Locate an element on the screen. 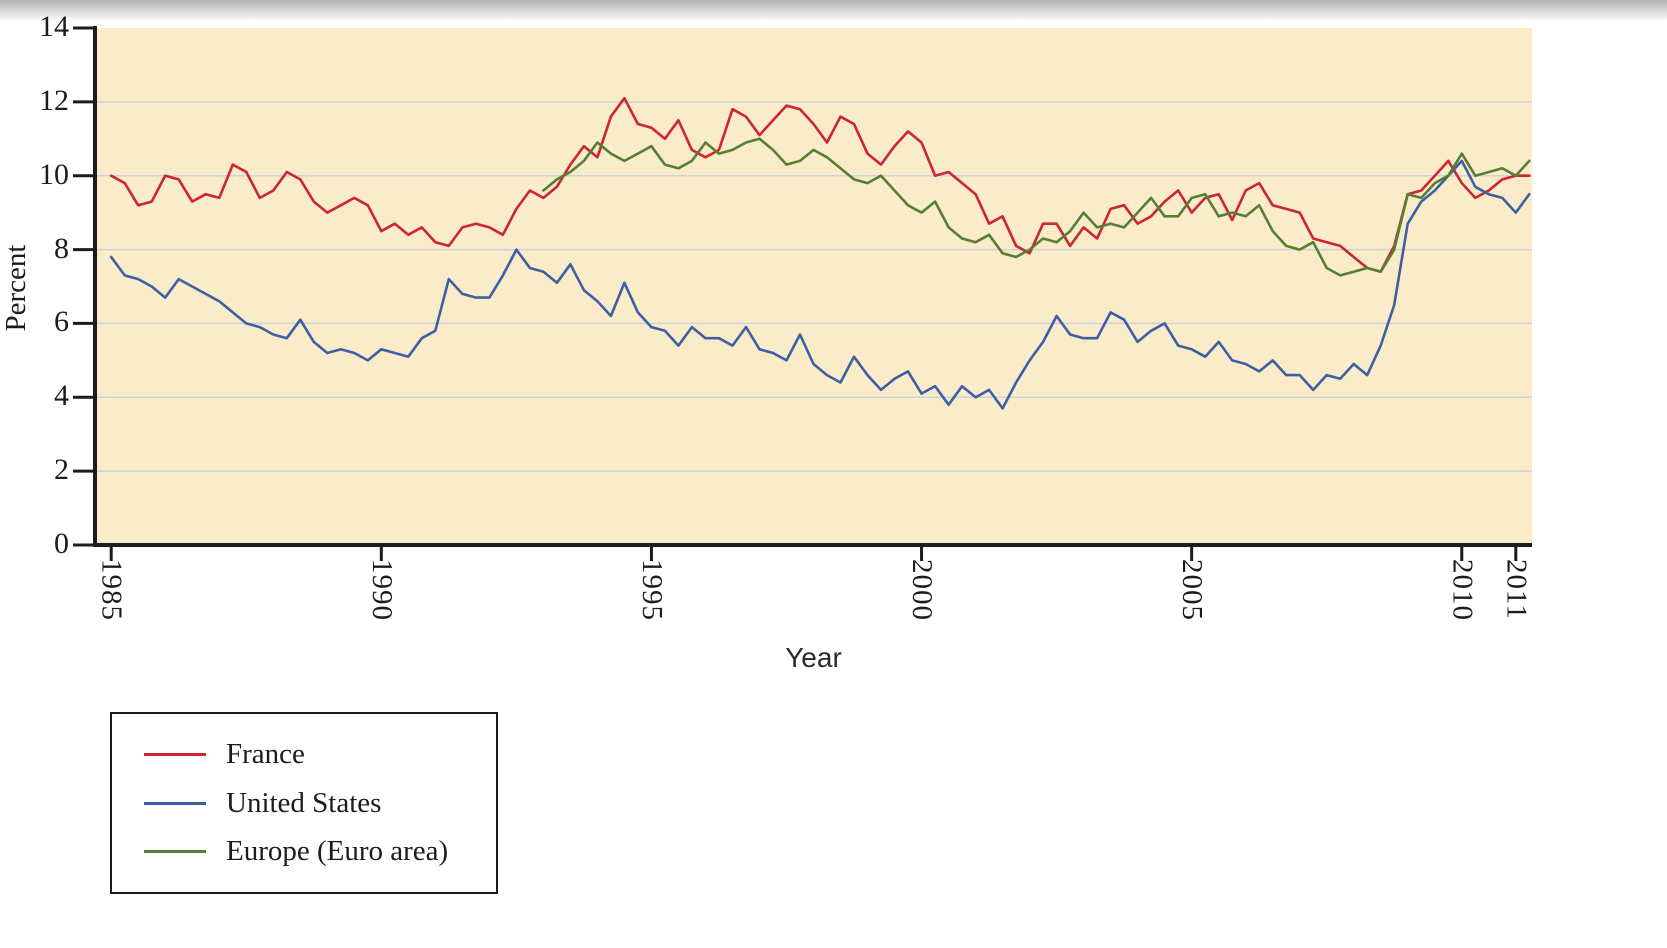 This screenshot has width=1667, height=948. x-axis-label: Year is located at coordinates (813, 657).